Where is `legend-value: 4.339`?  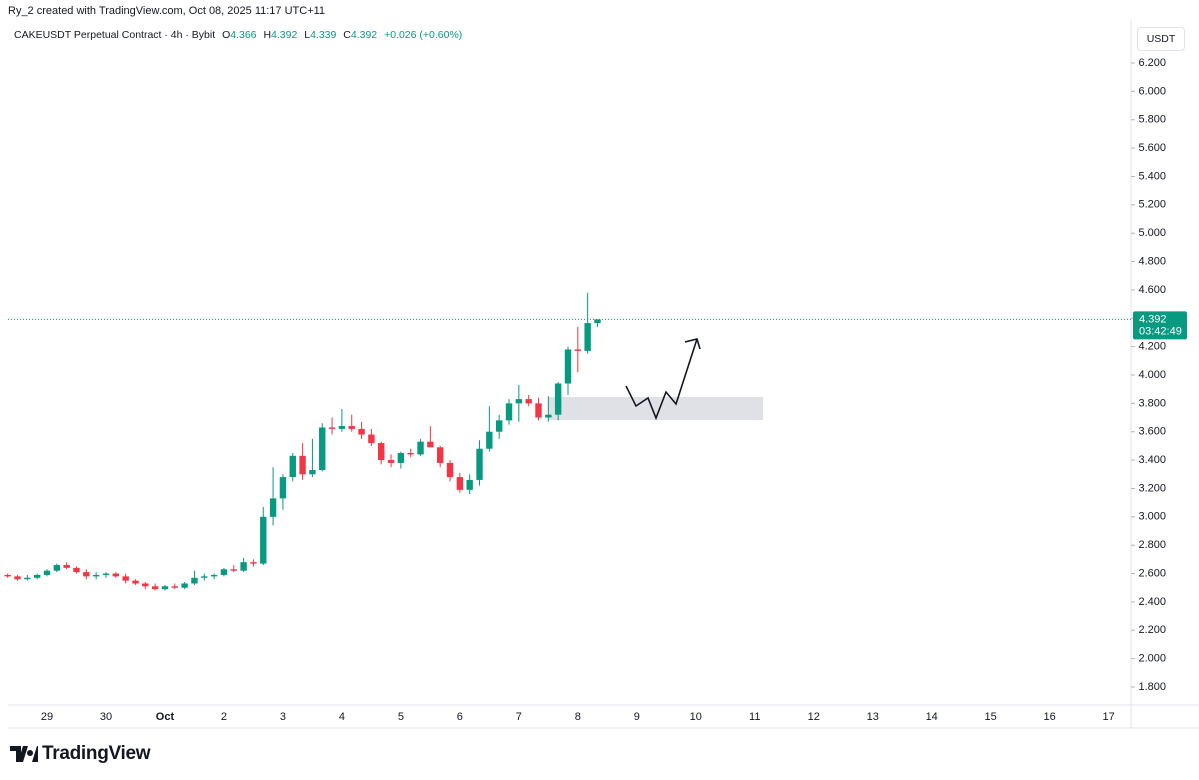
legend-value: 4.339 is located at coordinates (323, 35).